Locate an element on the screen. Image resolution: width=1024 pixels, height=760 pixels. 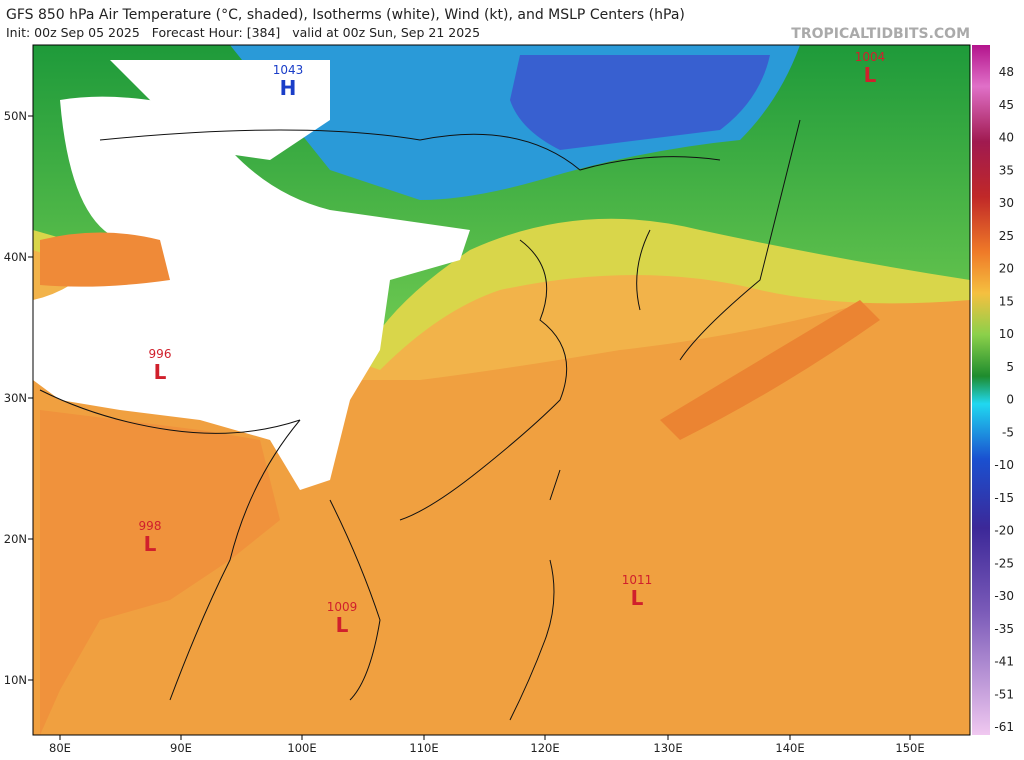
colorbar-label: -51 is located at coordinates (1004, 694).